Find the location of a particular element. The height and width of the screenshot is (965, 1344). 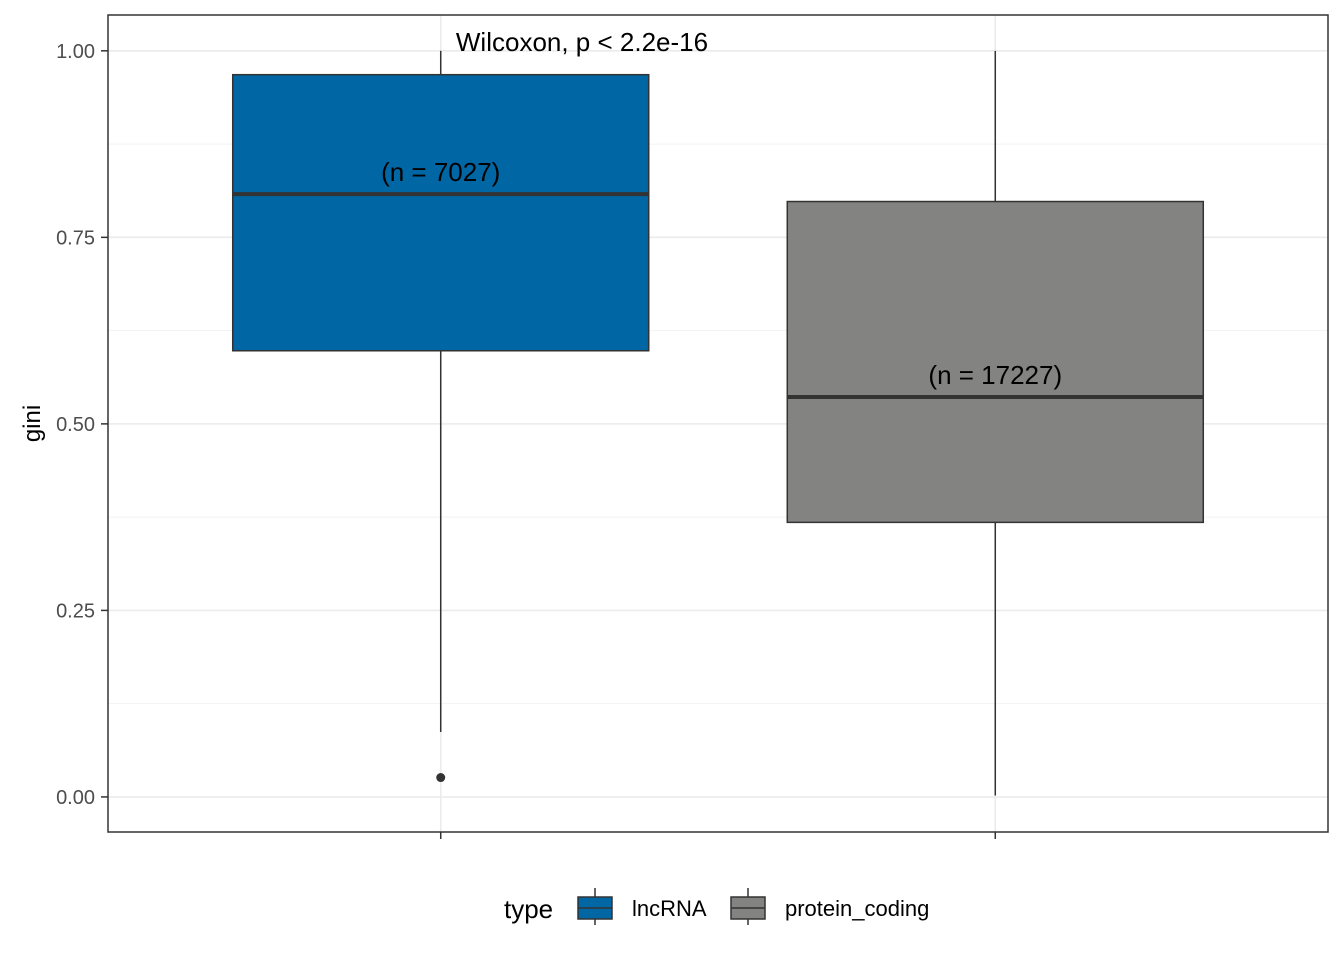

y-tick-label: 0.00 is located at coordinates (75, 798).